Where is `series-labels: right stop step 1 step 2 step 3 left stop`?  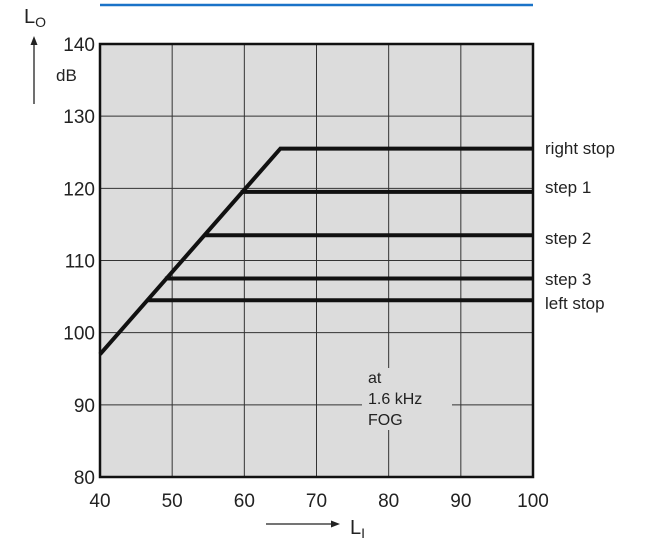 series-labels: right stop step 1 step 2 step 3 left stop is located at coordinates (580, 226).